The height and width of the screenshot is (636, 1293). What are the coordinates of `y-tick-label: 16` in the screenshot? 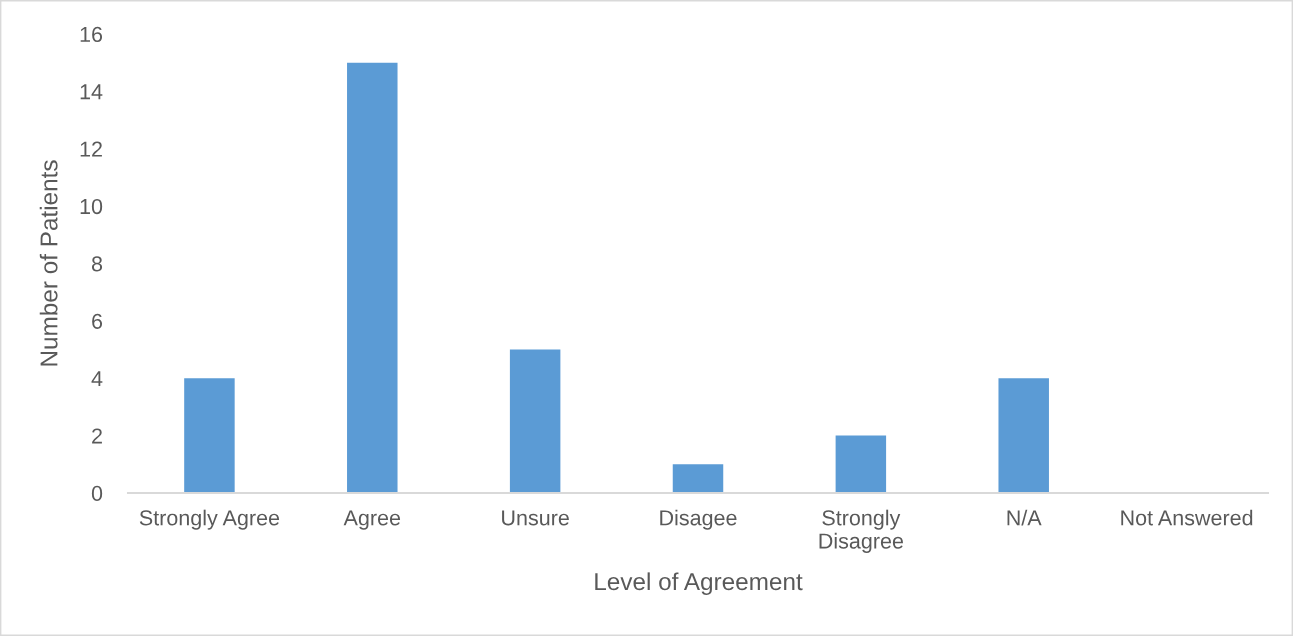 It's located at (91, 34).